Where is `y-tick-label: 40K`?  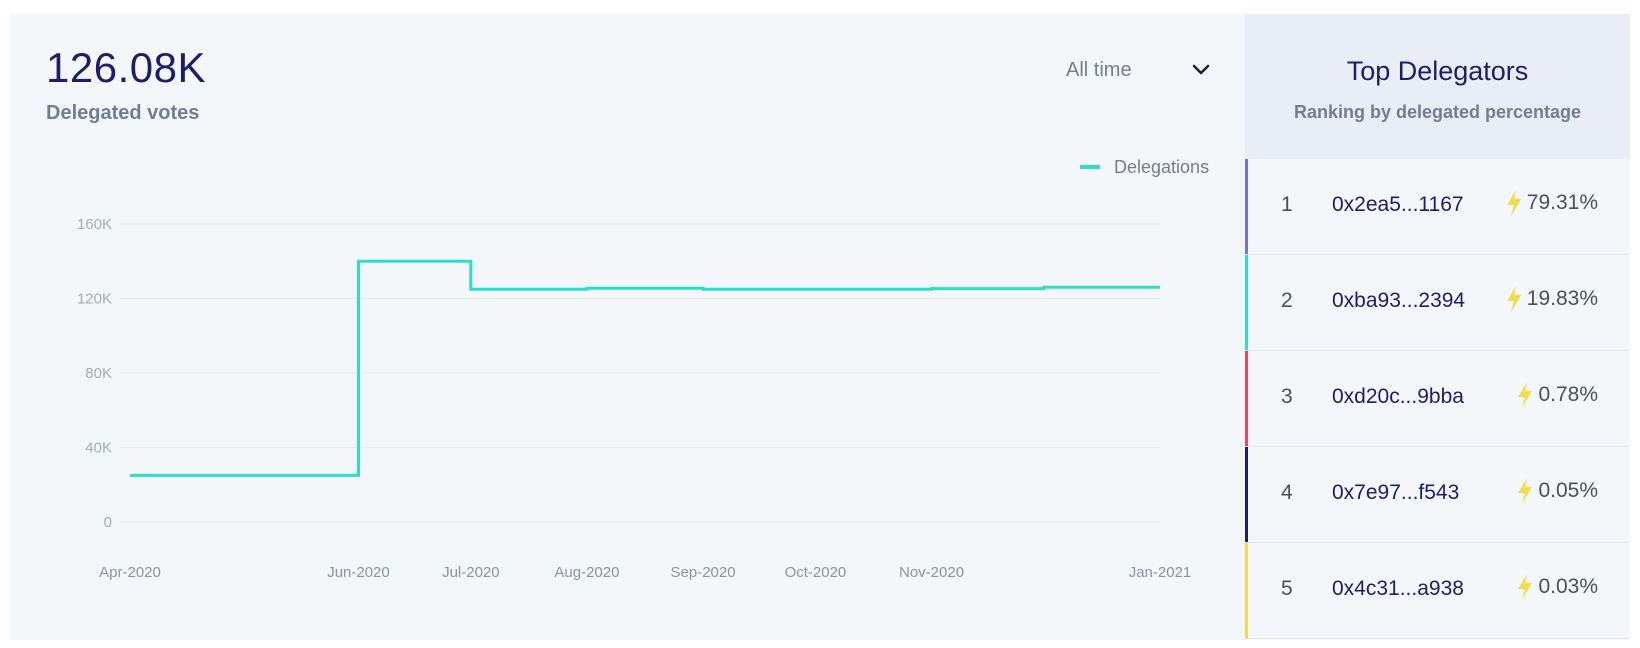 y-tick-label: 40K is located at coordinates (98, 448).